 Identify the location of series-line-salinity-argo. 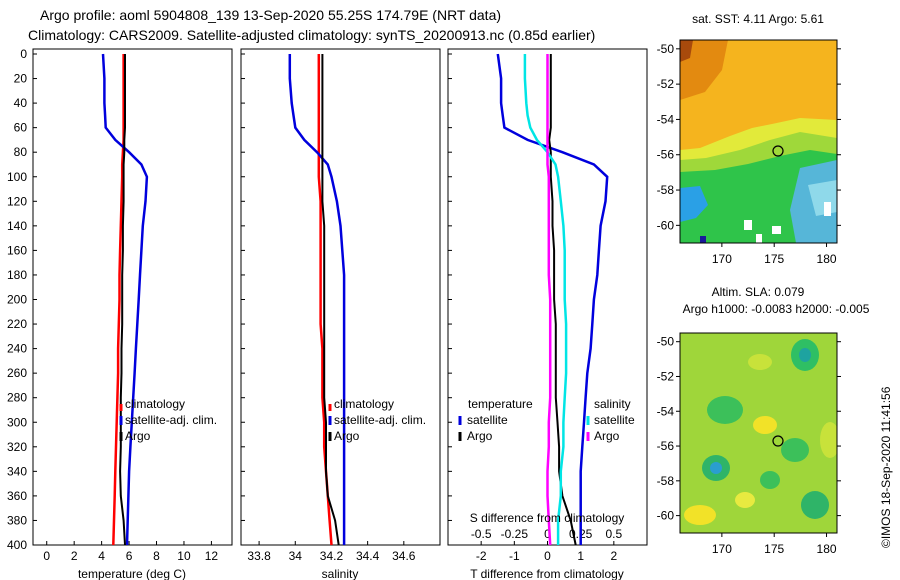
(549, 300).